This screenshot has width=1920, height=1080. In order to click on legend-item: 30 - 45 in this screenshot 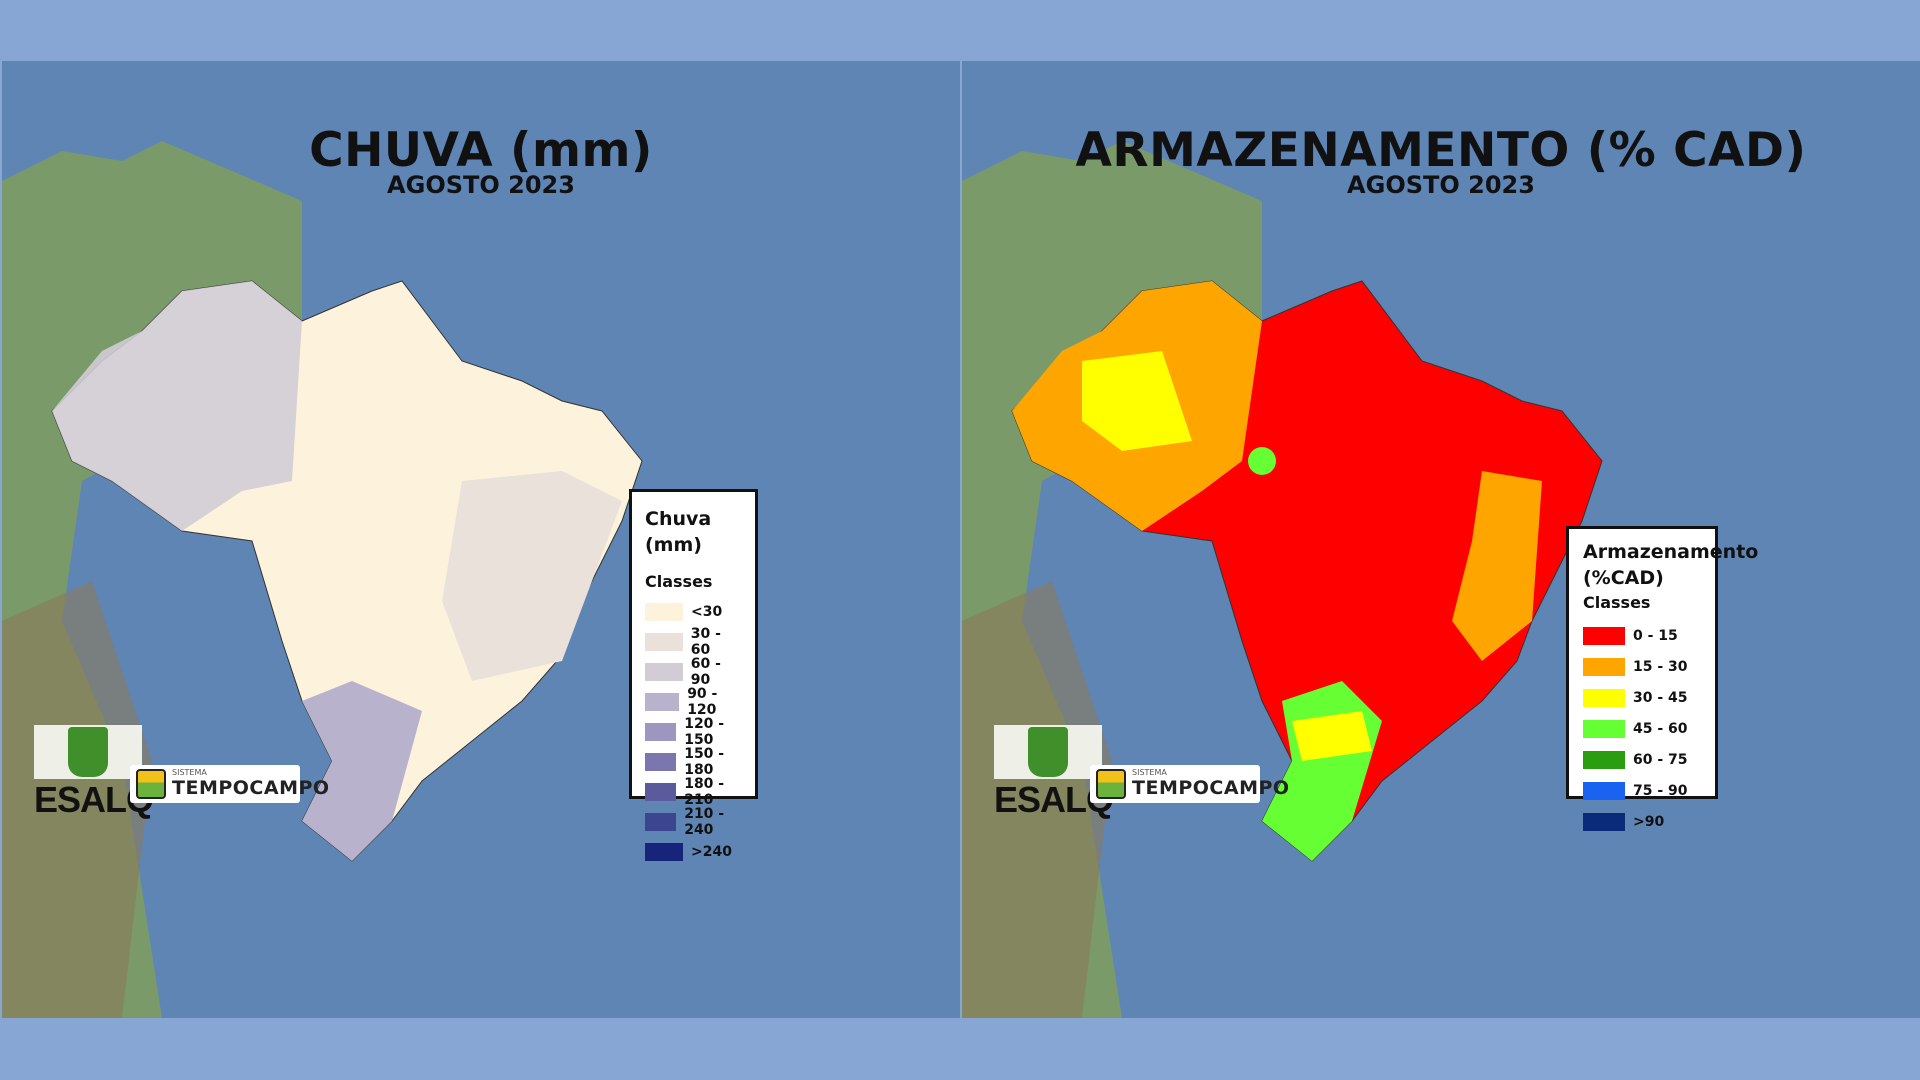, I will do `click(1645, 697)`.